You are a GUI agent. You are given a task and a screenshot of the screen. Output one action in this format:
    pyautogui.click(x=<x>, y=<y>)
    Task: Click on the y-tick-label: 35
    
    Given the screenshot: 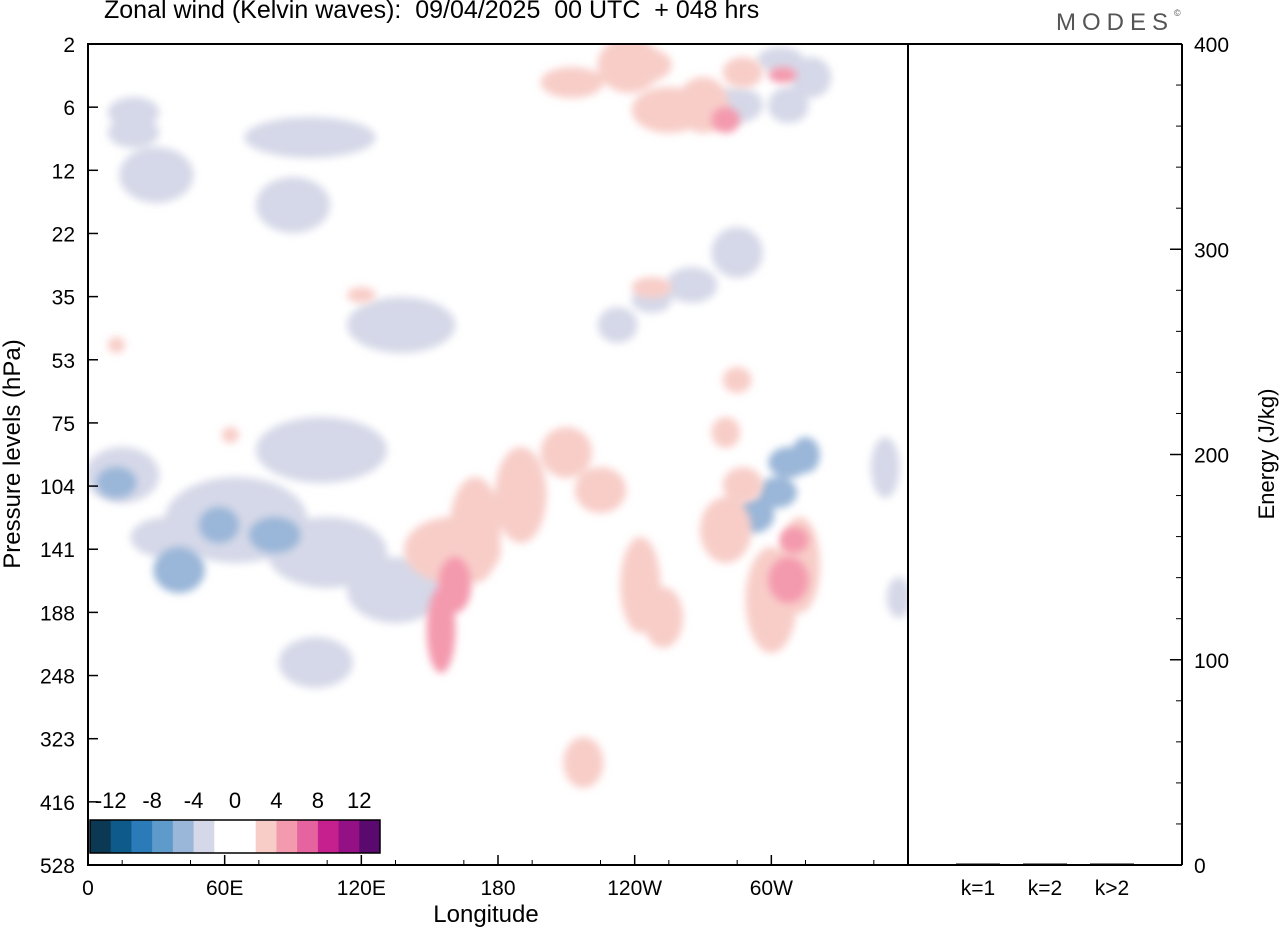 What is the action you would take?
    pyautogui.click(x=63, y=298)
    